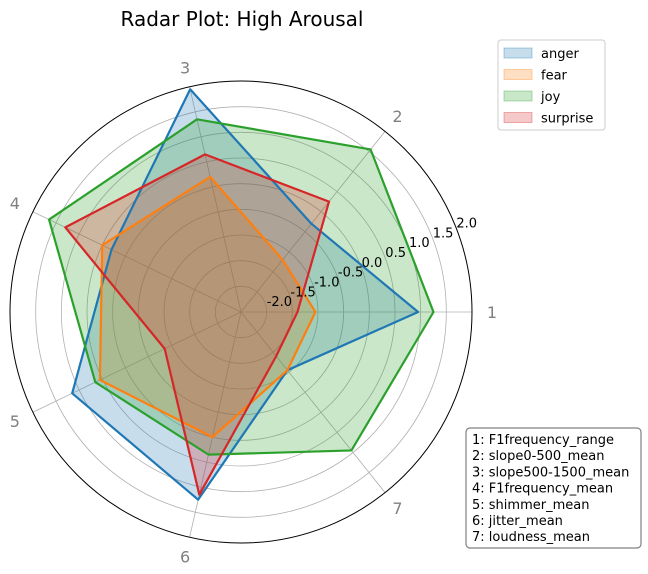  I want to click on legend-label-surprise: surprise, so click(567, 119).